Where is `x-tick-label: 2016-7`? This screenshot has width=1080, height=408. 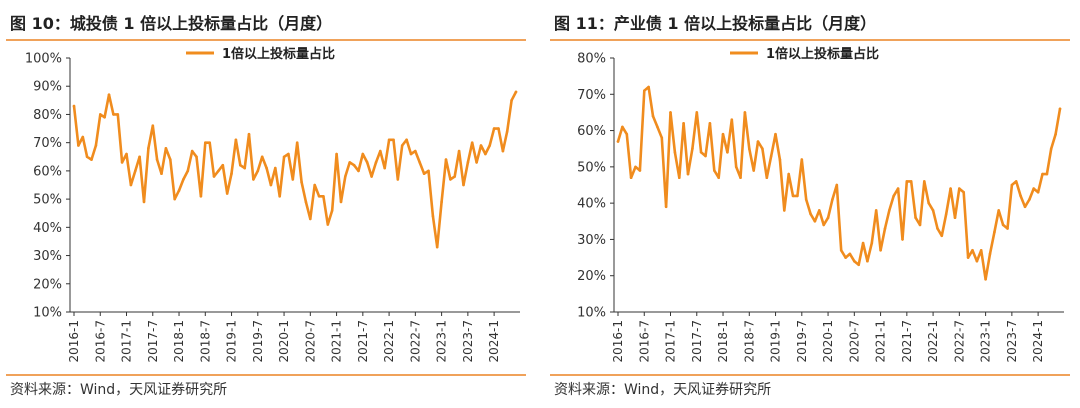 x-tick-label: 2016-7 is located at coordinates (644, 341).